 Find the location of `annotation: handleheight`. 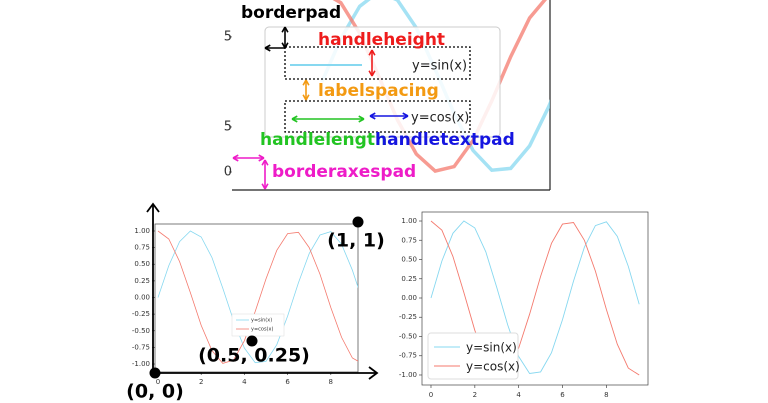

annotation: handleheight is located at coordinates (381, 40).